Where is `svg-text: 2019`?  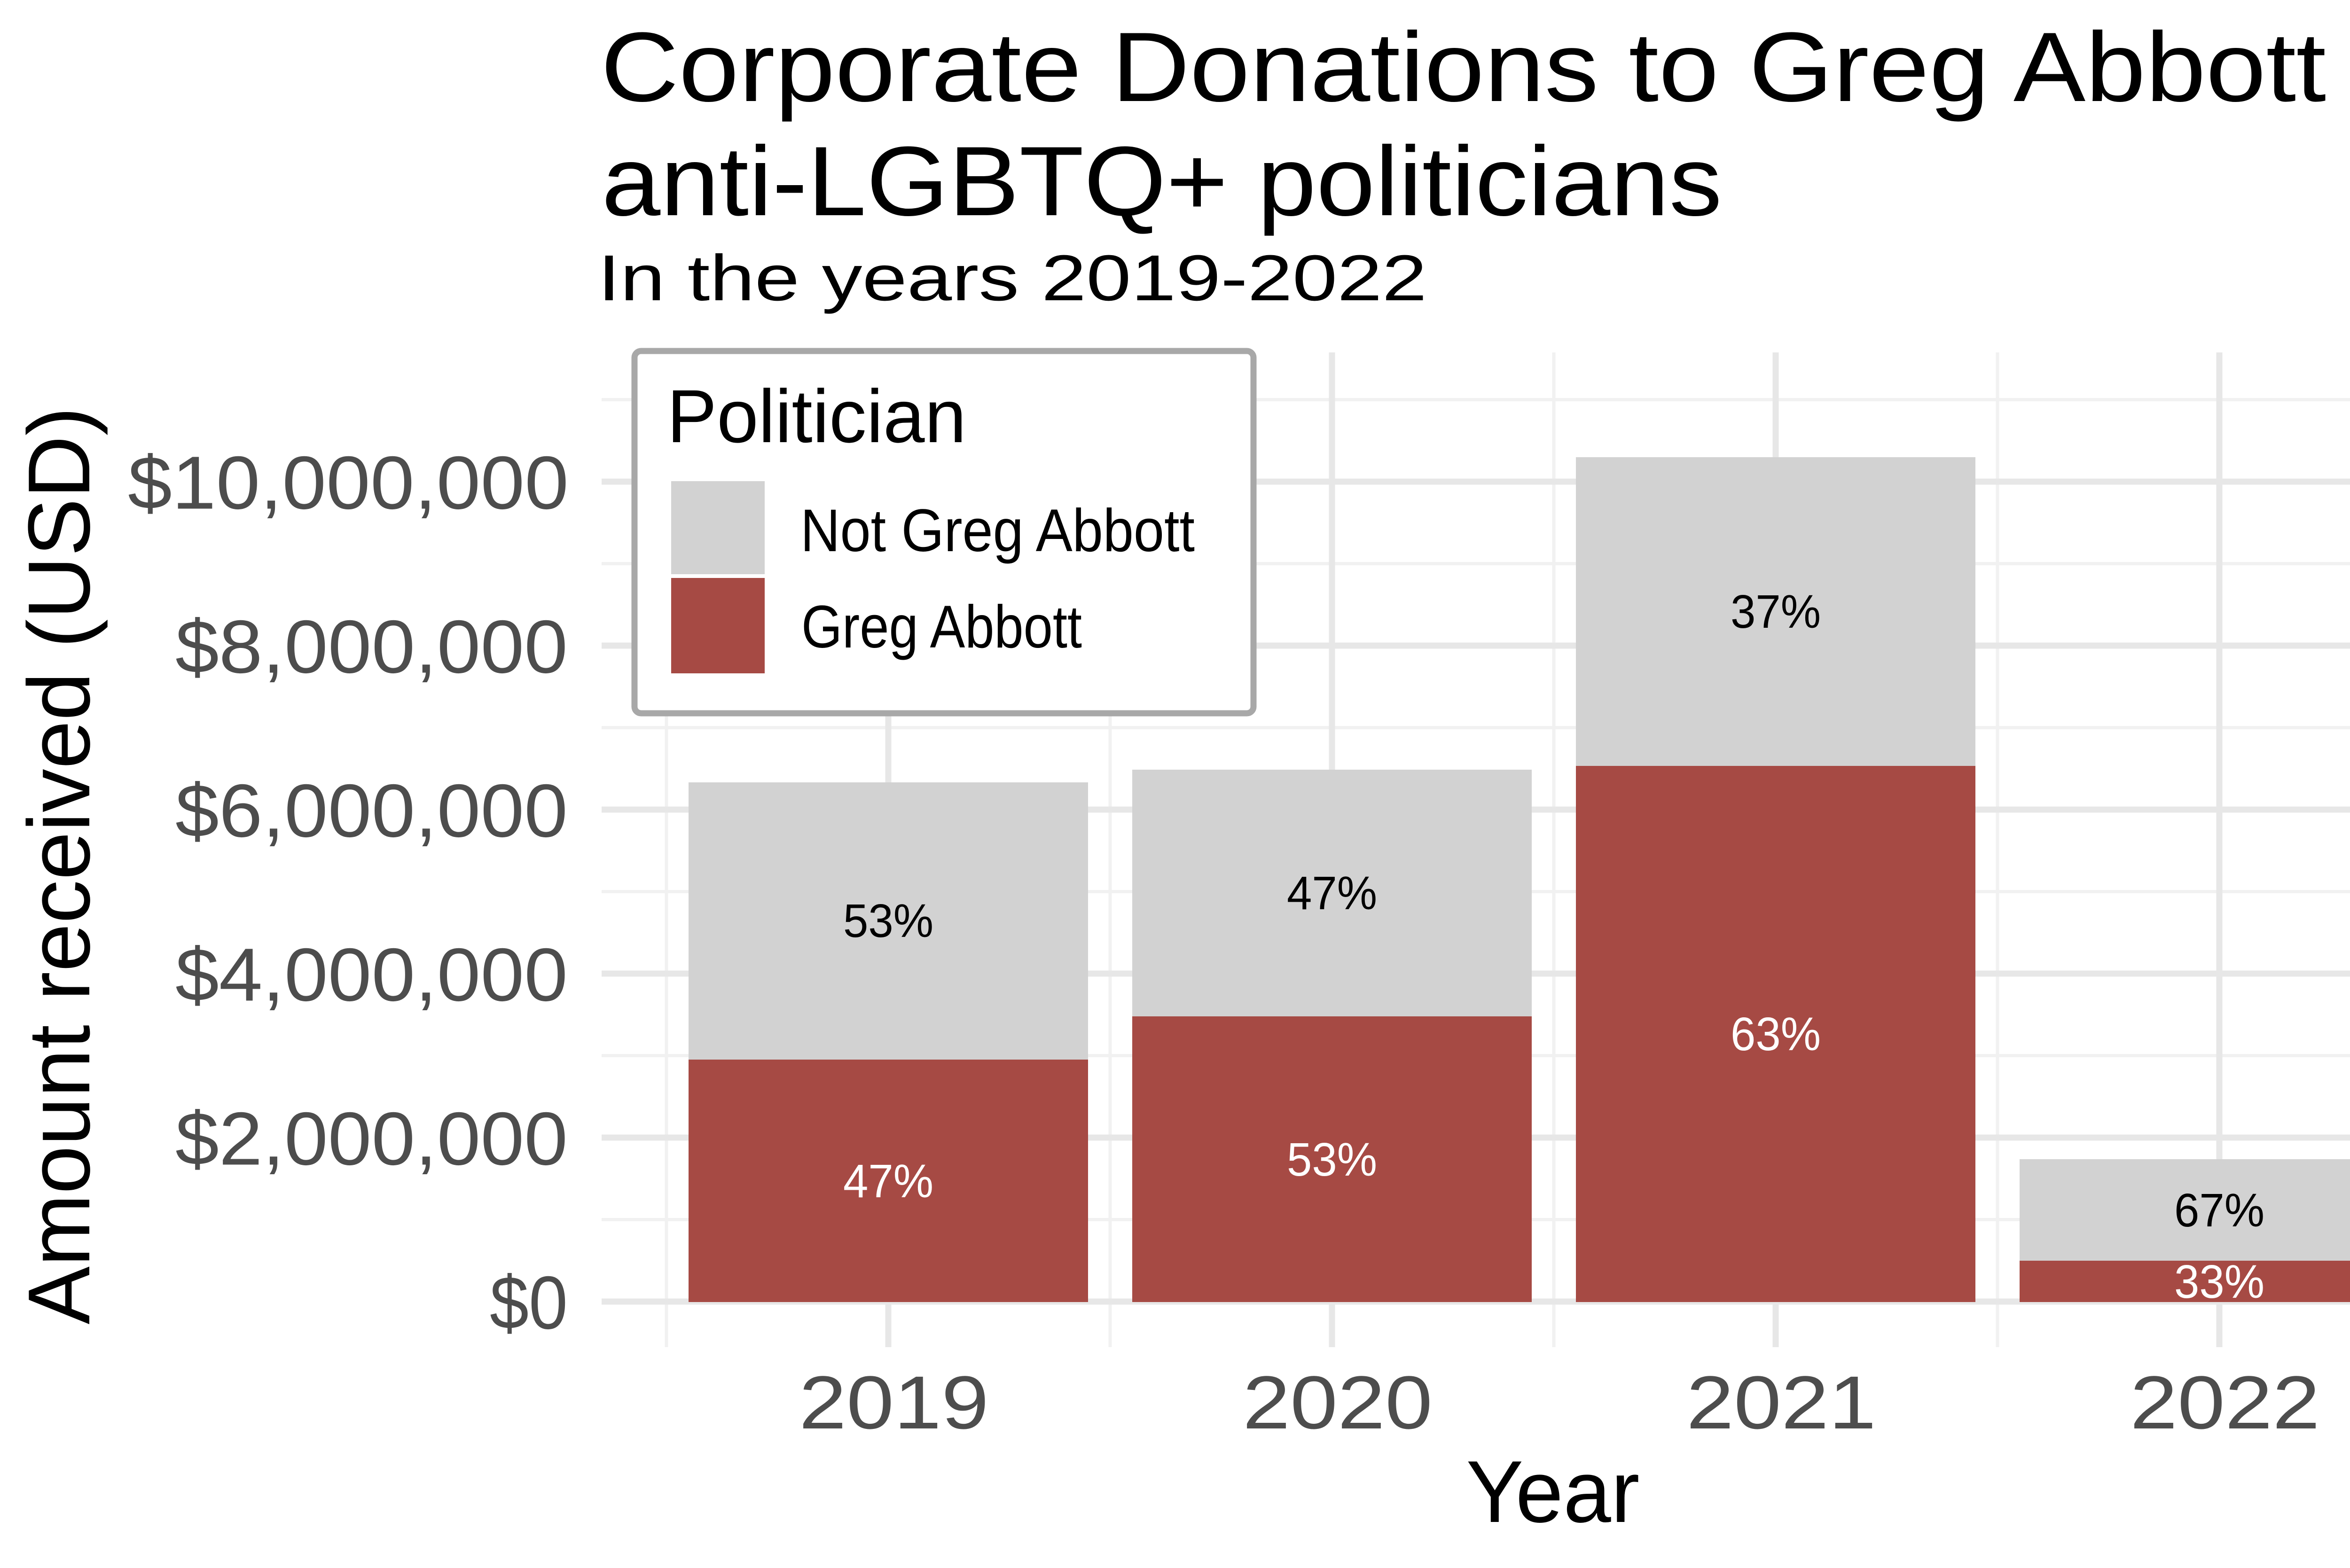 svg-text: 2019 is located at coordinates (894, 1402).